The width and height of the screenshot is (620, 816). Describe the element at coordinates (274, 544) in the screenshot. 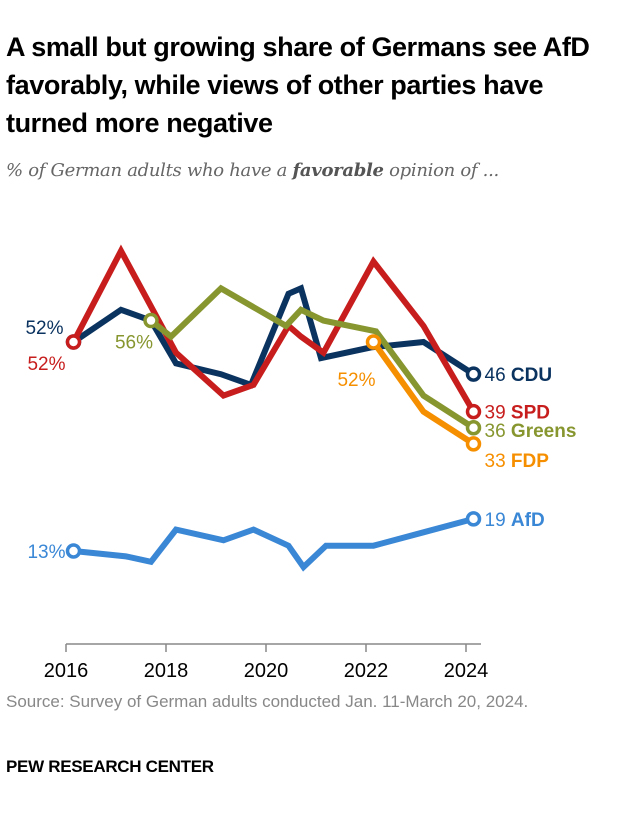

I see `series-line-afd` at that location.